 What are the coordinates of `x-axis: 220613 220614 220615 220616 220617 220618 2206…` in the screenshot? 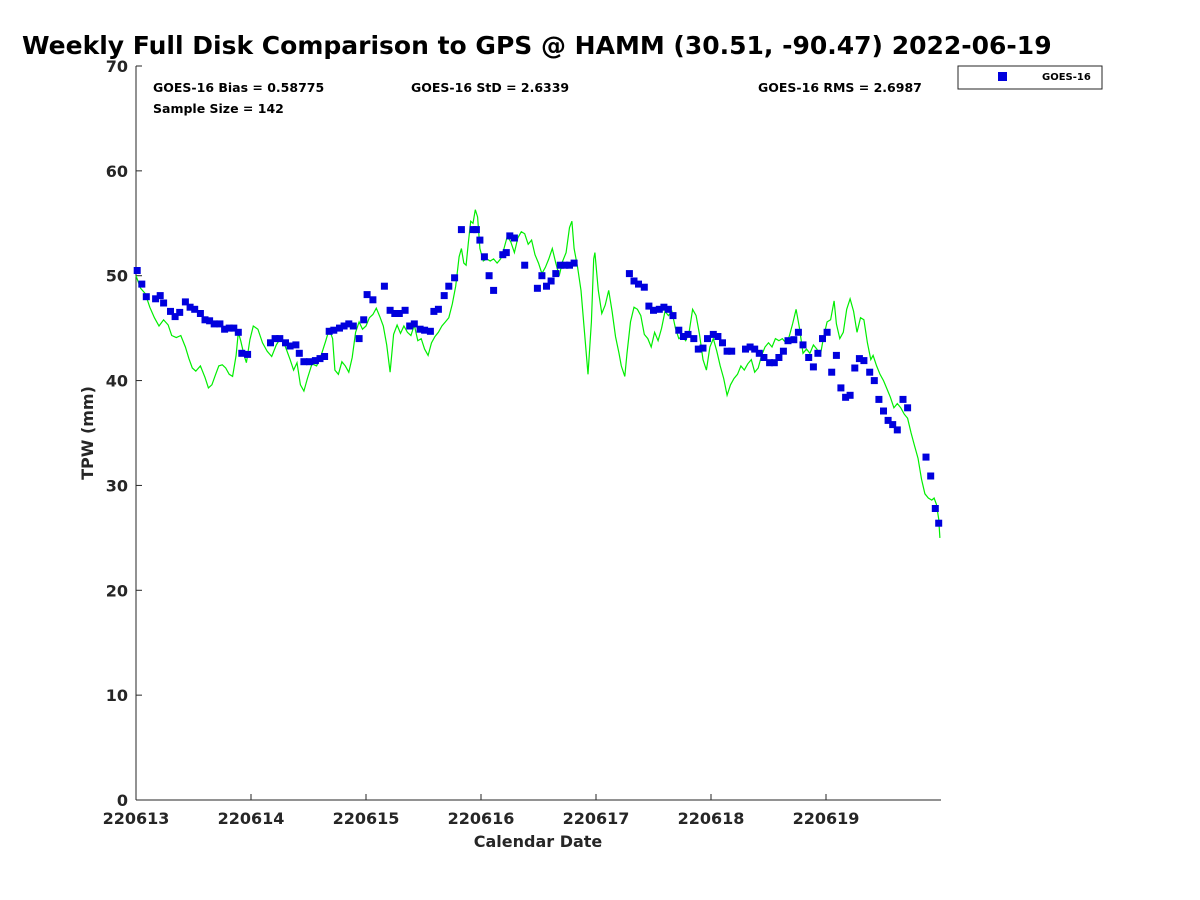 It's located at (481, 811).